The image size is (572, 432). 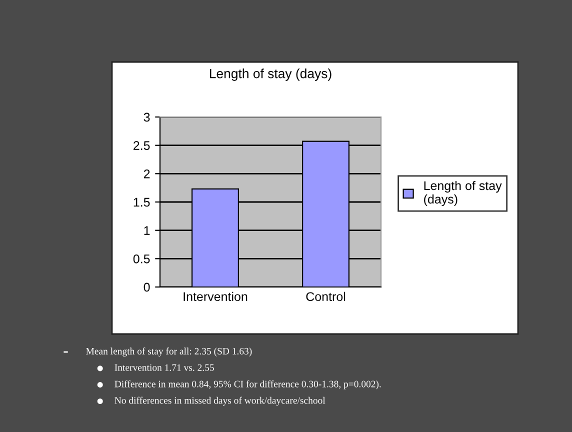 I want to click on text: No differences in missed days of work/daycare/school, so click(x=220, y=401).